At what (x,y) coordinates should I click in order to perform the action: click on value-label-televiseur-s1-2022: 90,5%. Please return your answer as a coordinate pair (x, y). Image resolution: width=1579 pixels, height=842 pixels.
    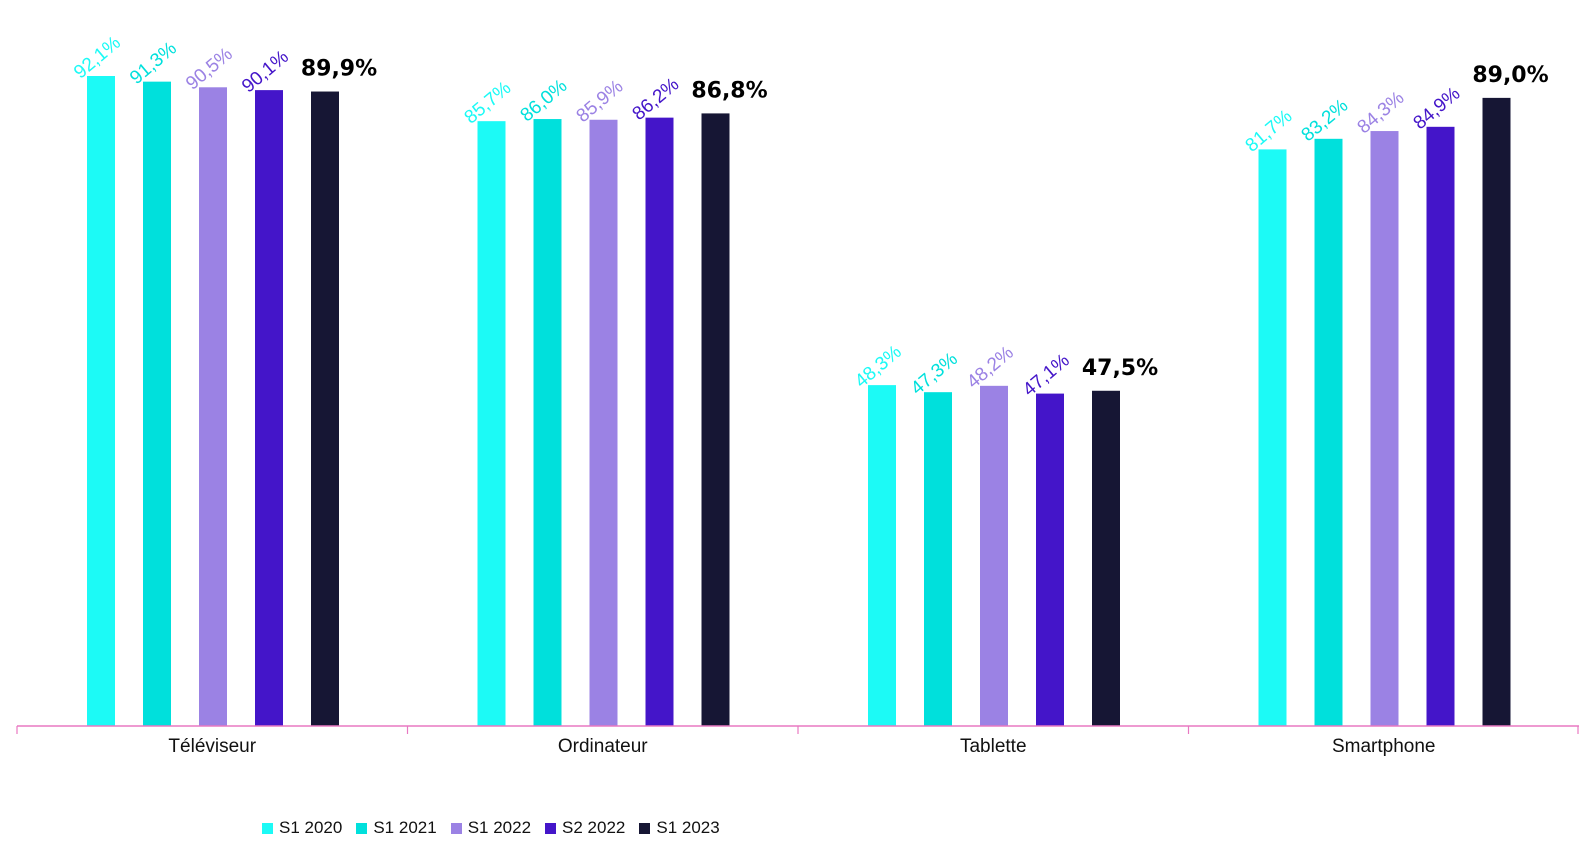
    Looking at the image, I should click on (209, 69).